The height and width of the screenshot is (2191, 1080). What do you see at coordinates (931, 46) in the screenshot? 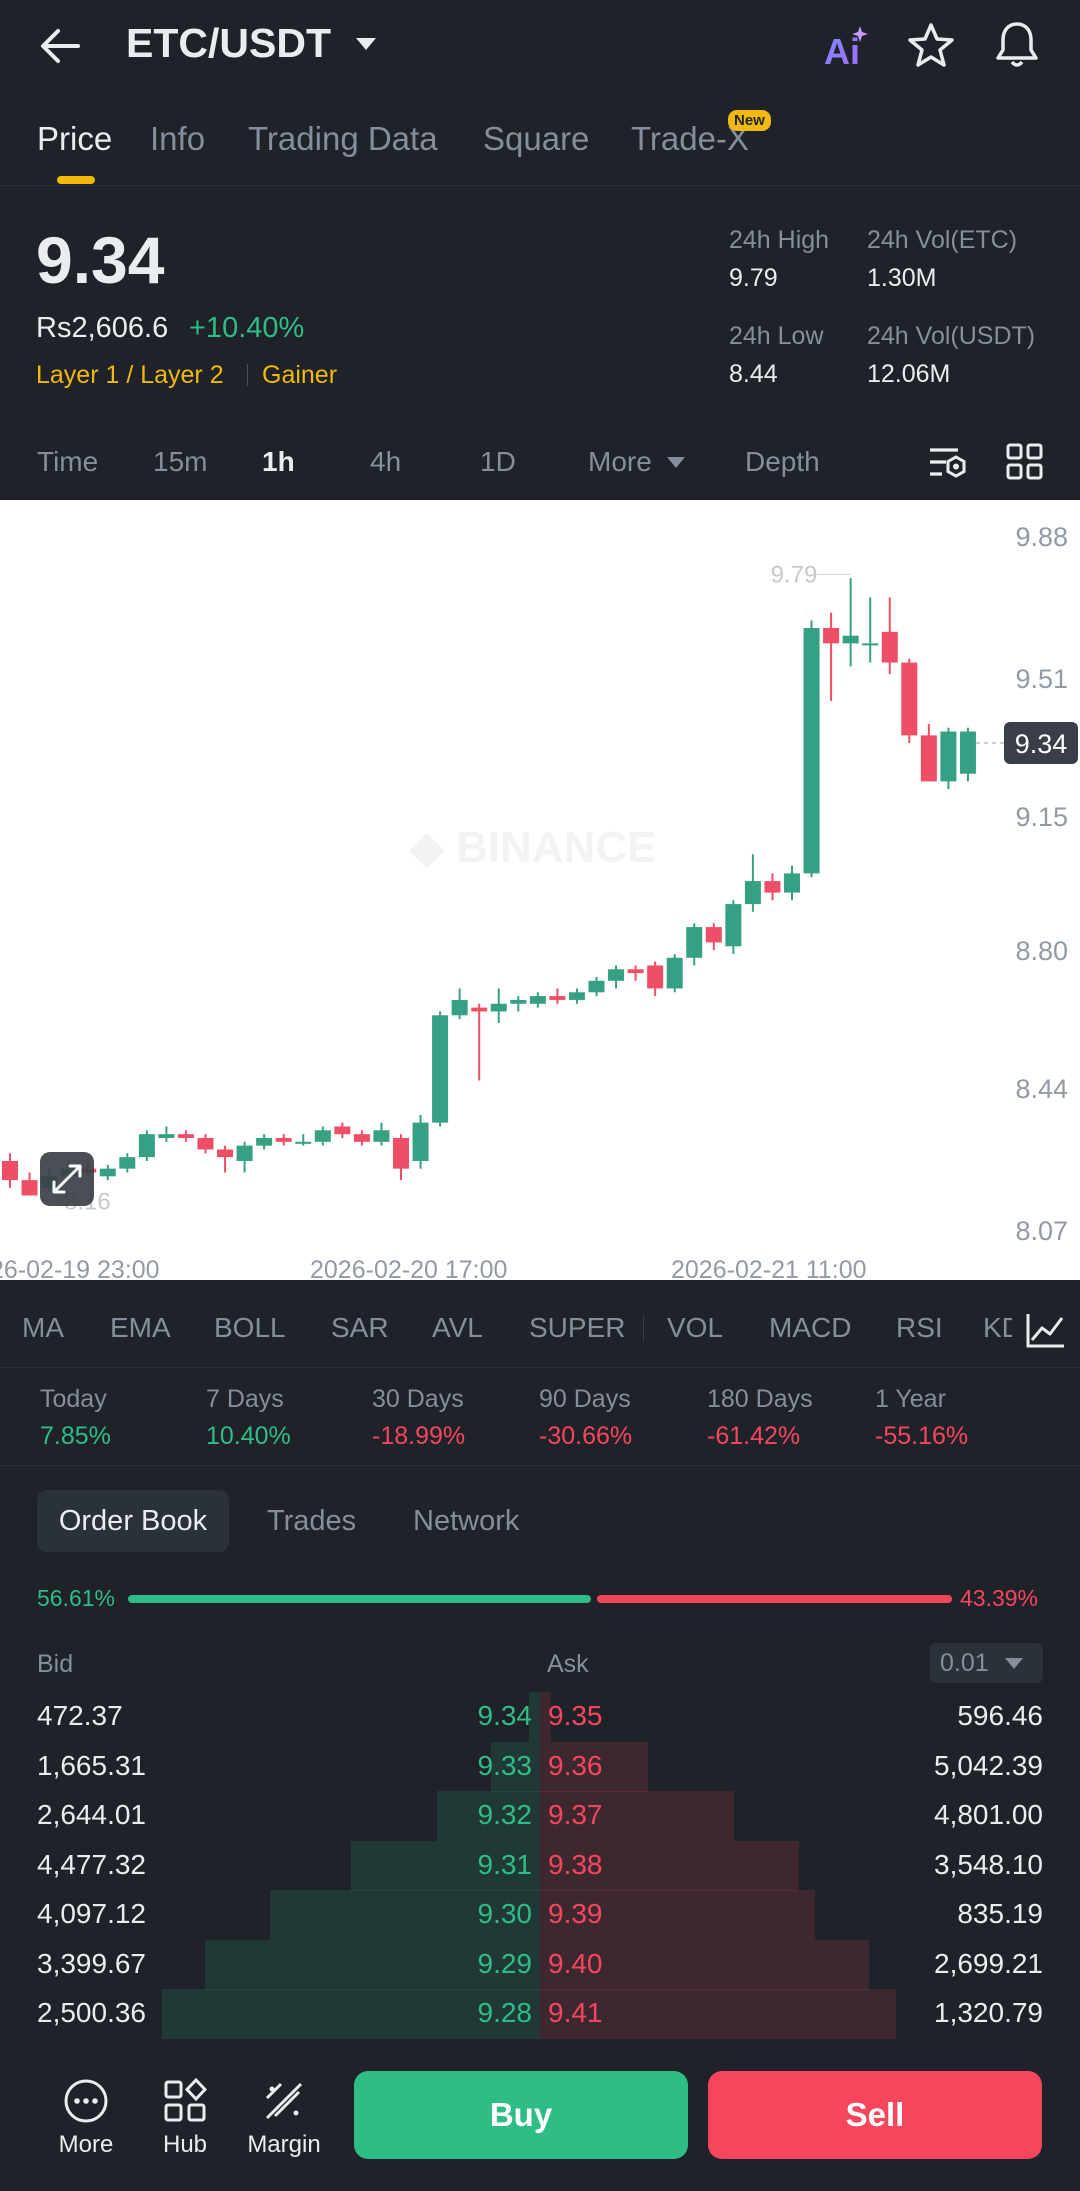
I see `star-icon` at bounding box center [931, 46].